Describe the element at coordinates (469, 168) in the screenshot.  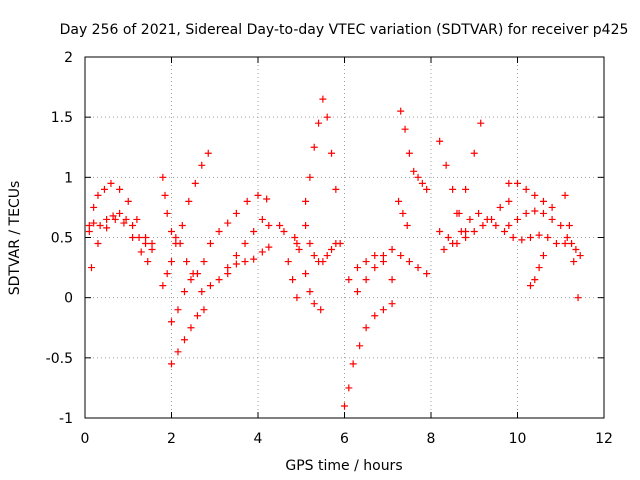
I see `series-arc22` at that location.